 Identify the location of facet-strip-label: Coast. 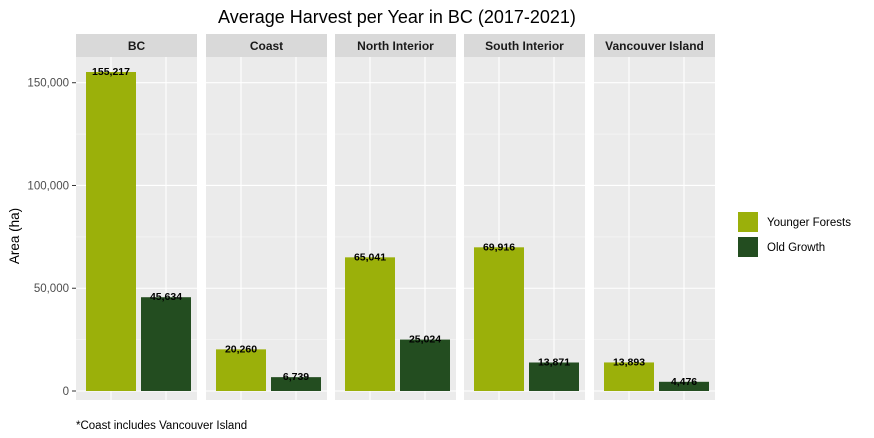
(266, 46).